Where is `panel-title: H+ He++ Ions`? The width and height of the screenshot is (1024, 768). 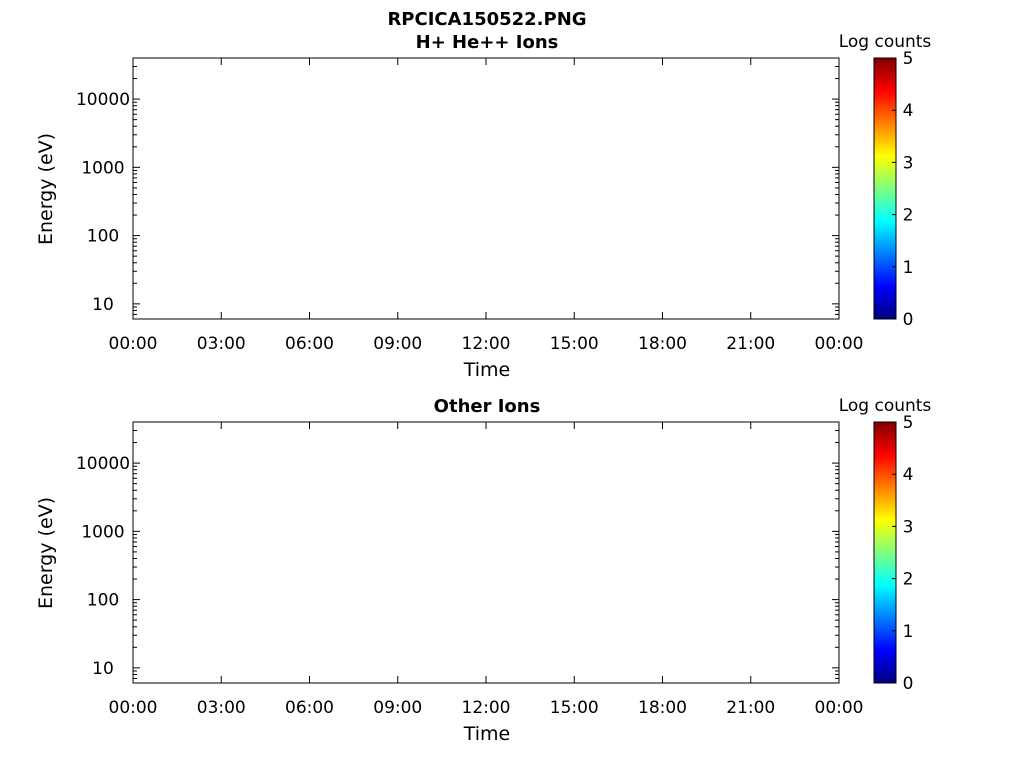 panel-title: H+ He++ Ions is located at coordinates (487, 42).